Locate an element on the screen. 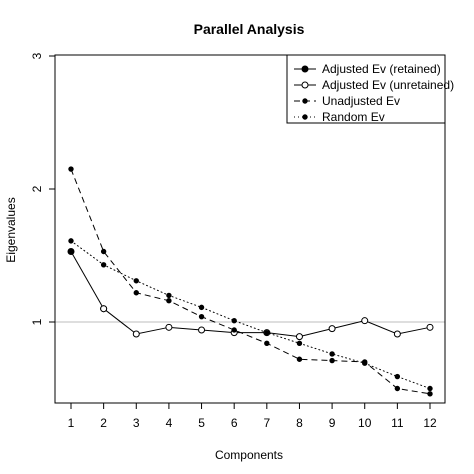 This screenshot has width=474, height=474. x-tick-label: 5 is located at coordinates (201, 423).